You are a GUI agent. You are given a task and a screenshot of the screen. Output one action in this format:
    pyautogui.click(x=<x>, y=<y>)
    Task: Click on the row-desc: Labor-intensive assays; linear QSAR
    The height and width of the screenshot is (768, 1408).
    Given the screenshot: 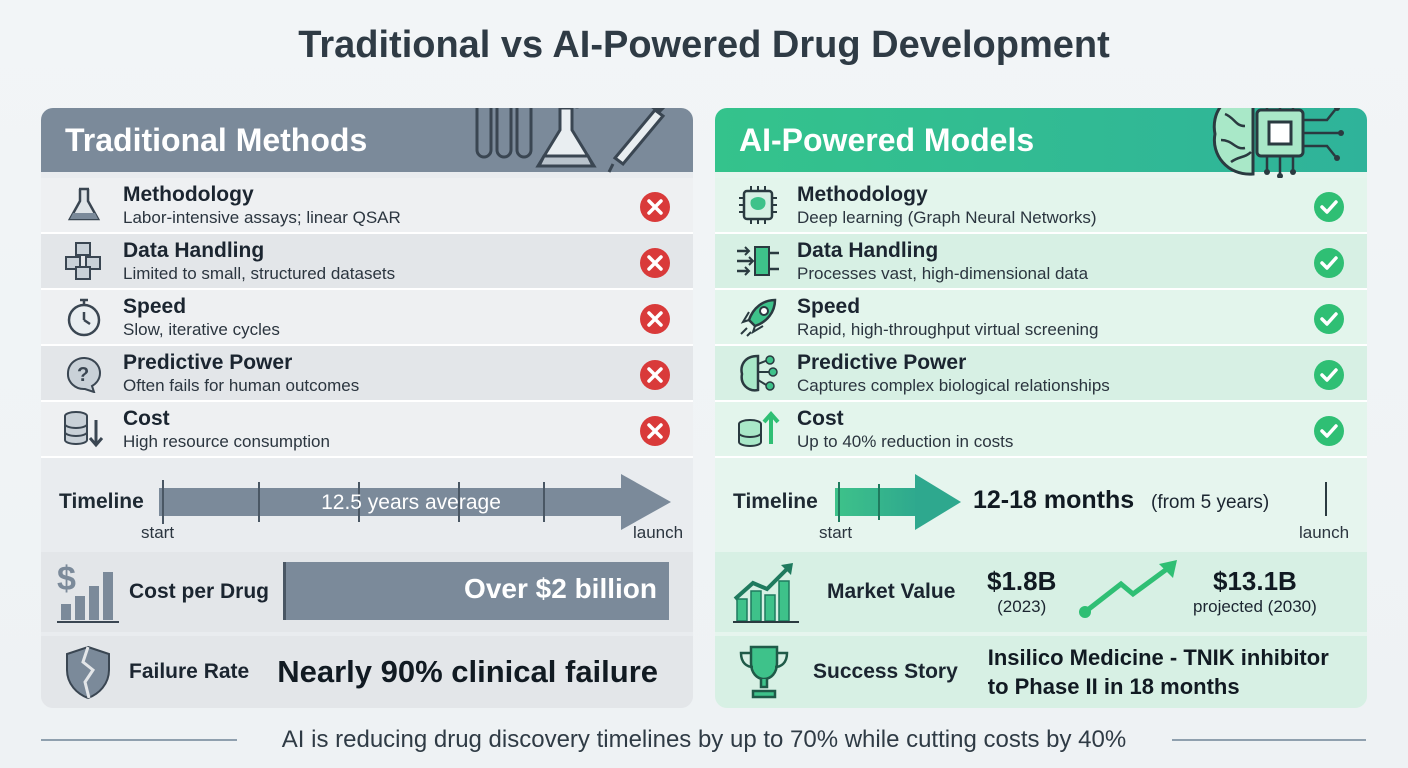 What is the action you would take?
    pyautogui.click(x=262, y=217)
    